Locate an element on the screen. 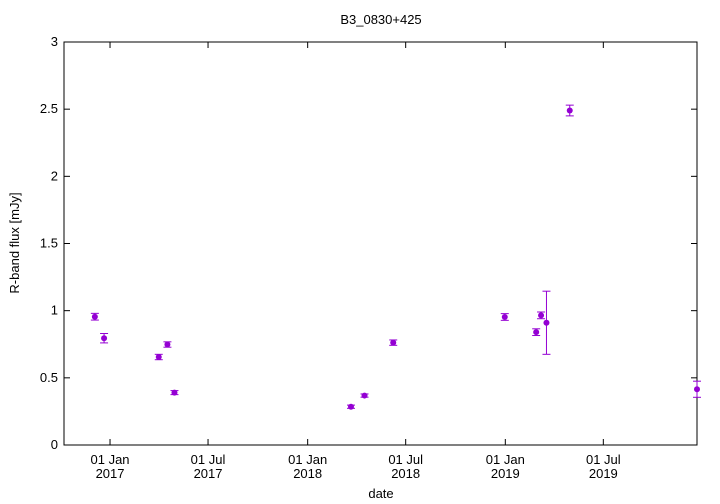  x-axis-label: date is located at coordinates (380, 493).